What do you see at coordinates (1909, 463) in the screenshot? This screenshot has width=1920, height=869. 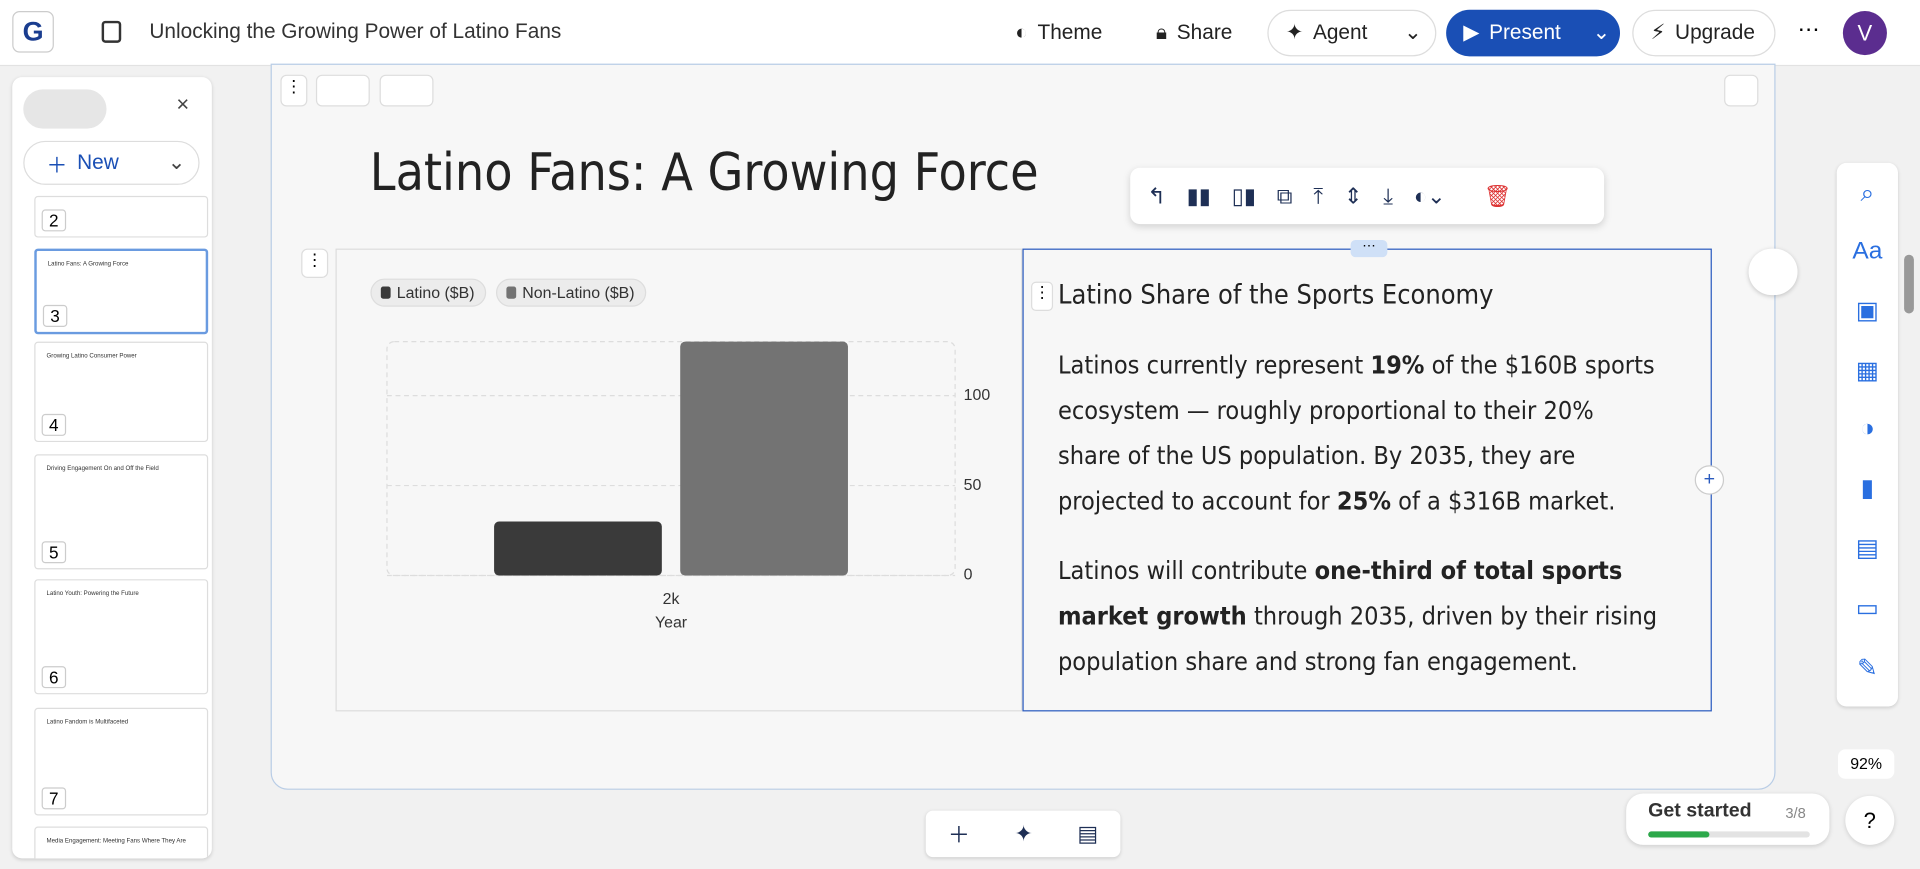 I see `scrollbar` at bounding box center [1909, 463].